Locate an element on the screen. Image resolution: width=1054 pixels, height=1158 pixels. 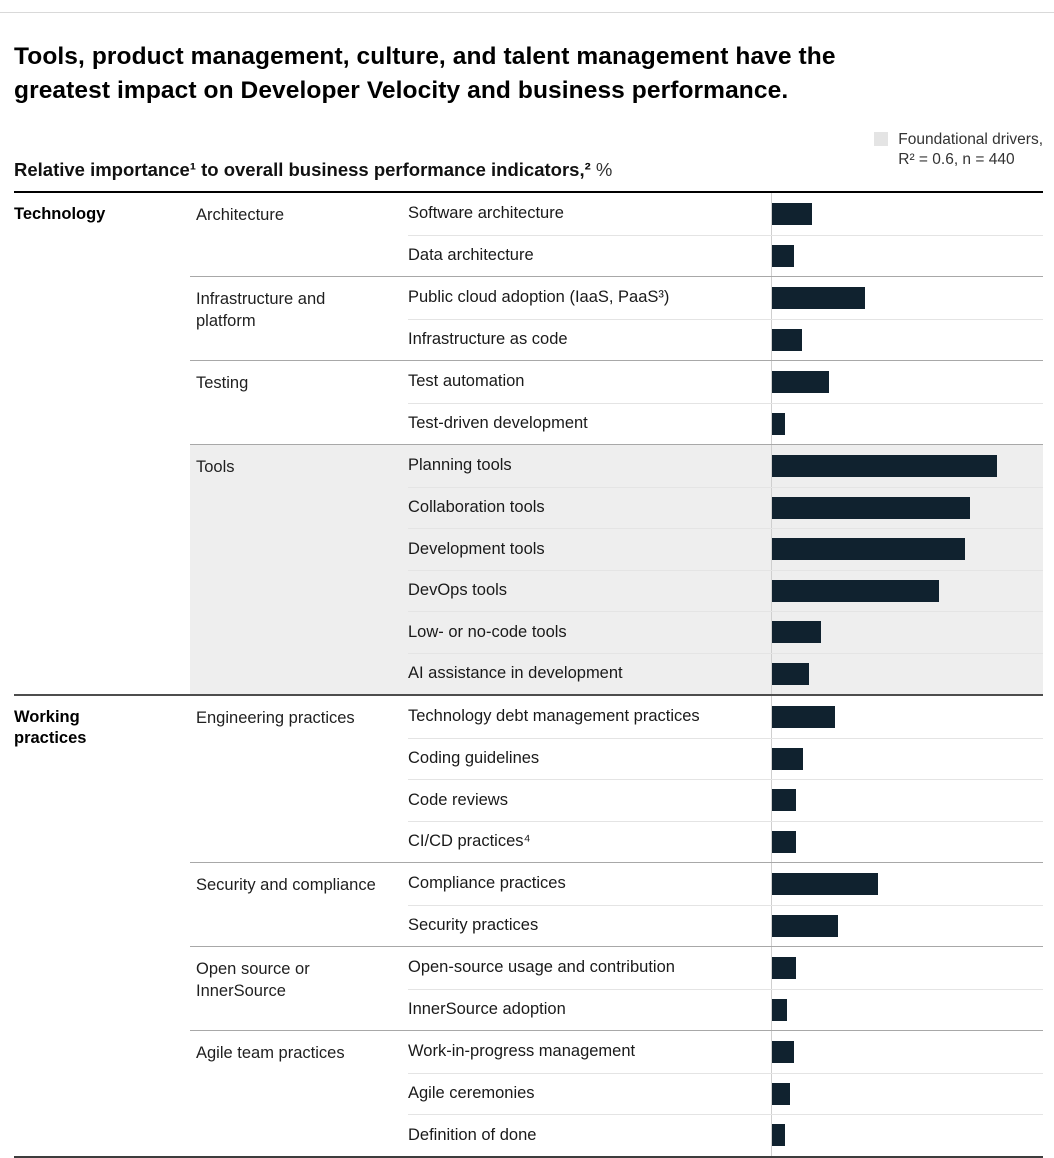
chart-legend: Foundational drivers, R² = 0.6, n = 440 is located at coordinates (958, 150).